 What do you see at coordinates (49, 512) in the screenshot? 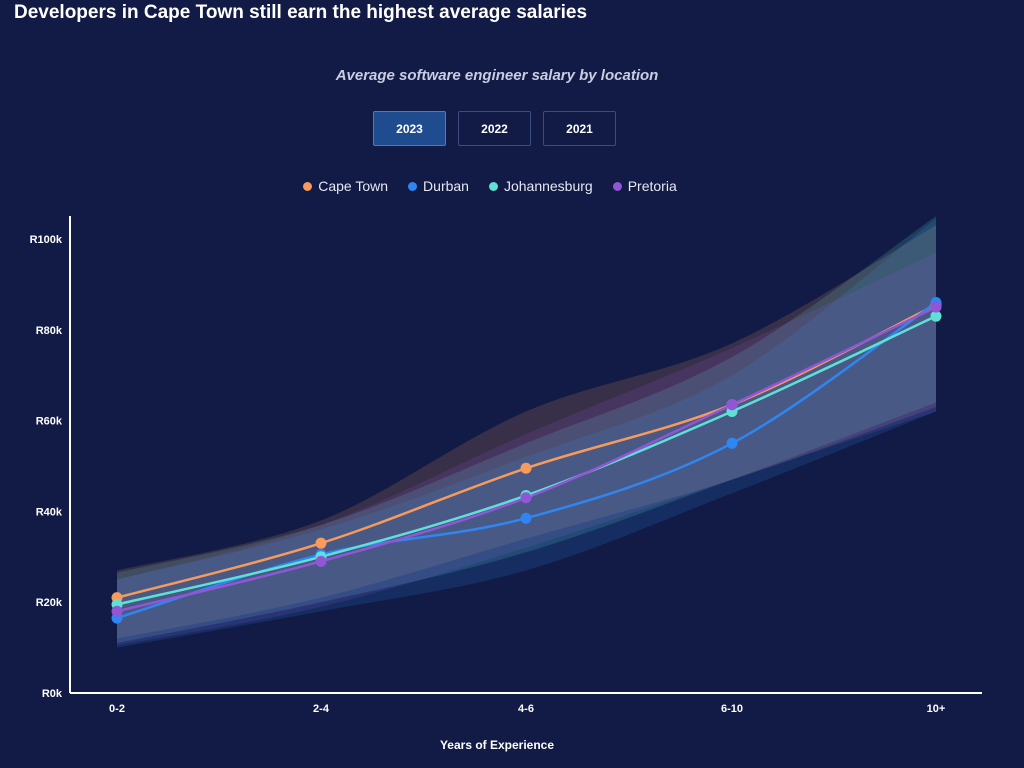
I see `y-tick-label: R40k` at bounding box center [49, 512].